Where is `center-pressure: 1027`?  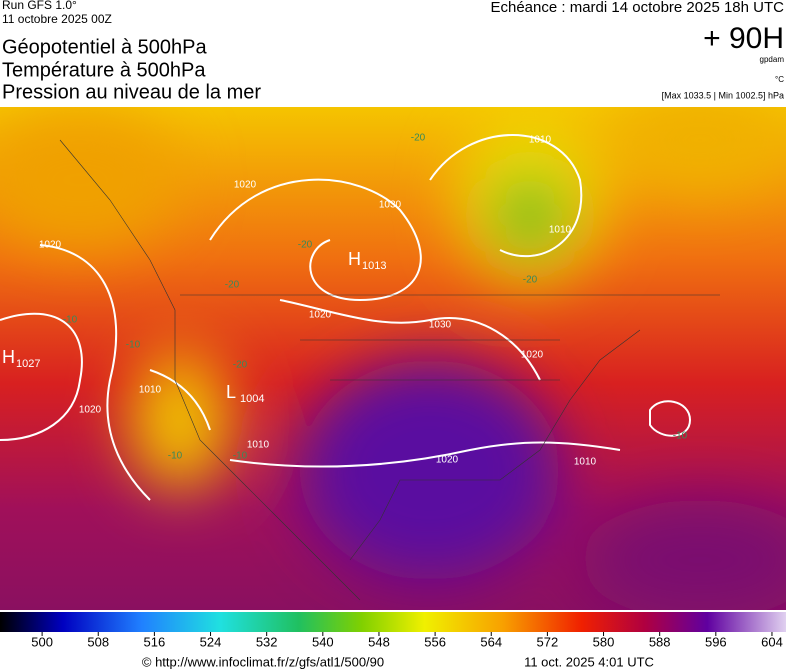 center-pressure: 1027 is located at coordinates (28, 364).